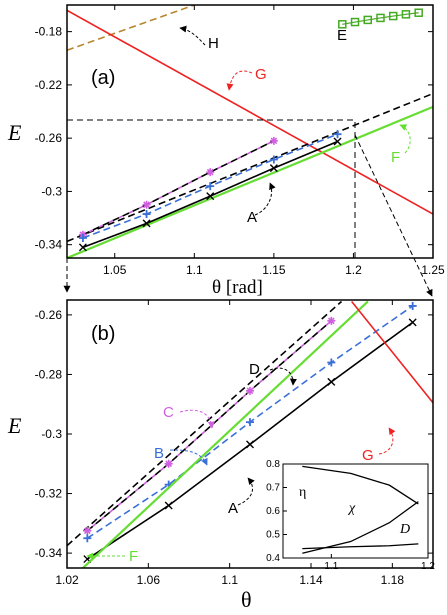  What do you see at coordinates (273, 373) in the screenshot?
I see `annotation-D: D` at bounding box center [273, 373].